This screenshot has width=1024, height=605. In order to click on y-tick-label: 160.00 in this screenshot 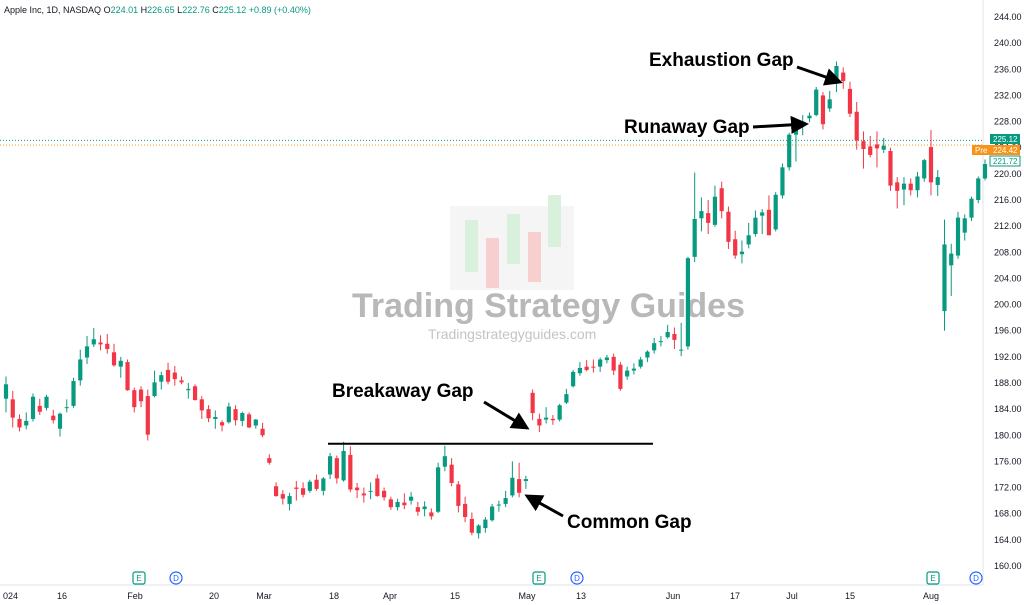, I will do `click(1008, 566)`.